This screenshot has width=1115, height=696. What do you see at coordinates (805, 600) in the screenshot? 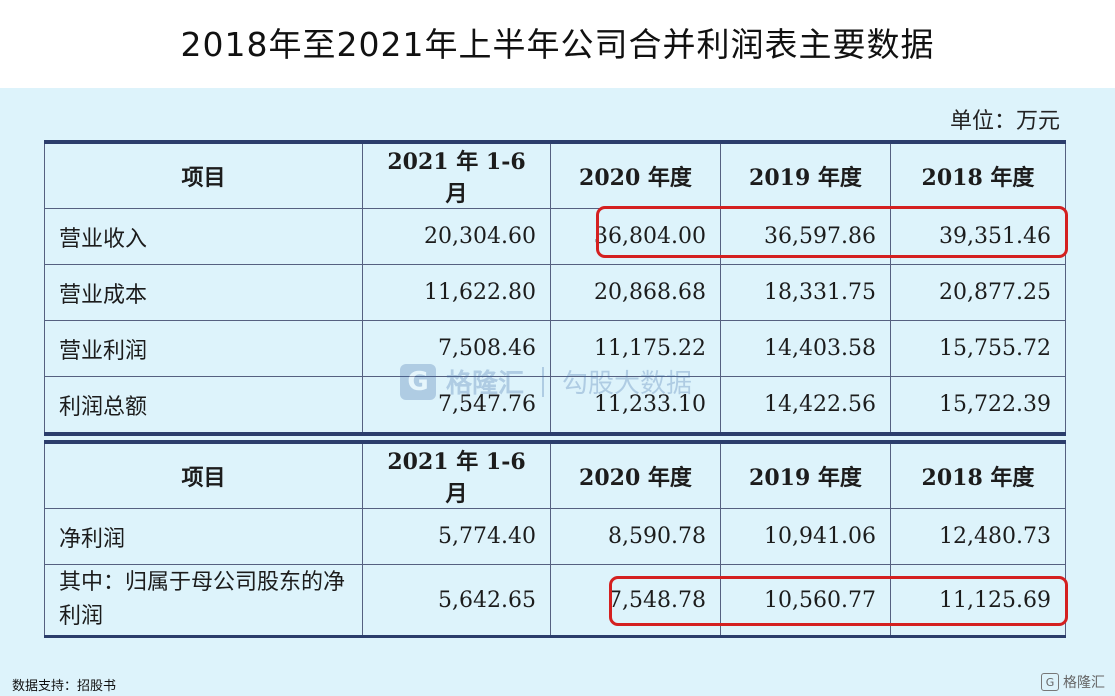
I see `cell-value: 10,560.77` at bounding box center [805, 600].